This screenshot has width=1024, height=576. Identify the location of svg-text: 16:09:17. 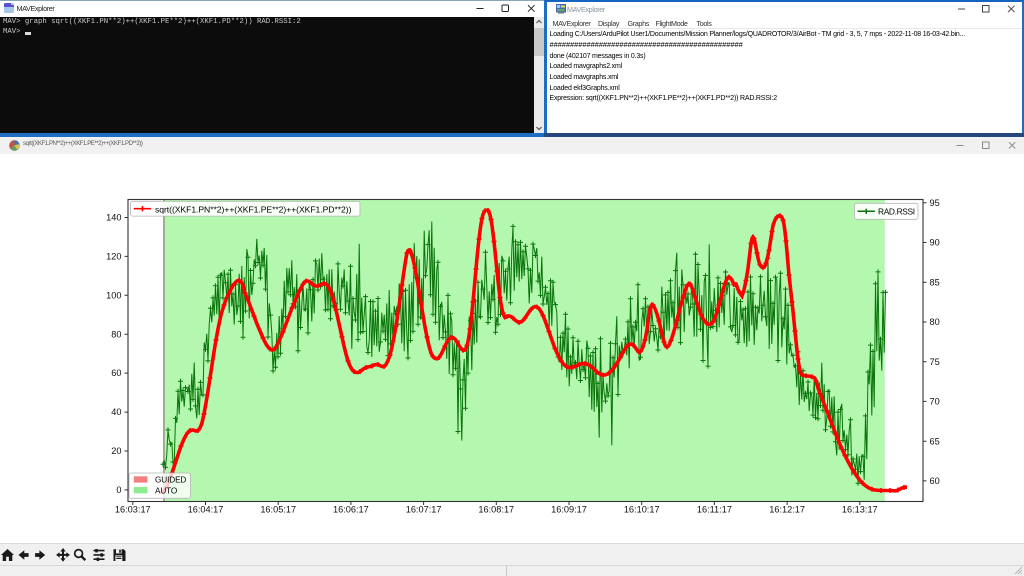
(569, 510).